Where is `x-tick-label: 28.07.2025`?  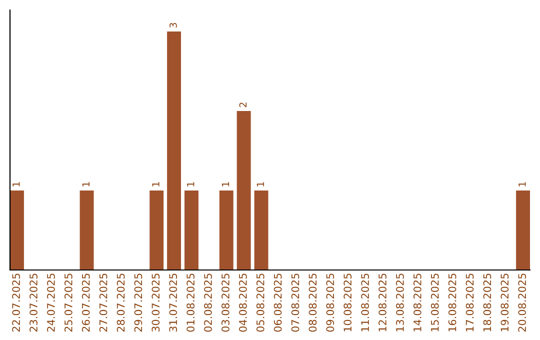
x-tick-label: 28.07.2025 is located at coordinates (120, 303).